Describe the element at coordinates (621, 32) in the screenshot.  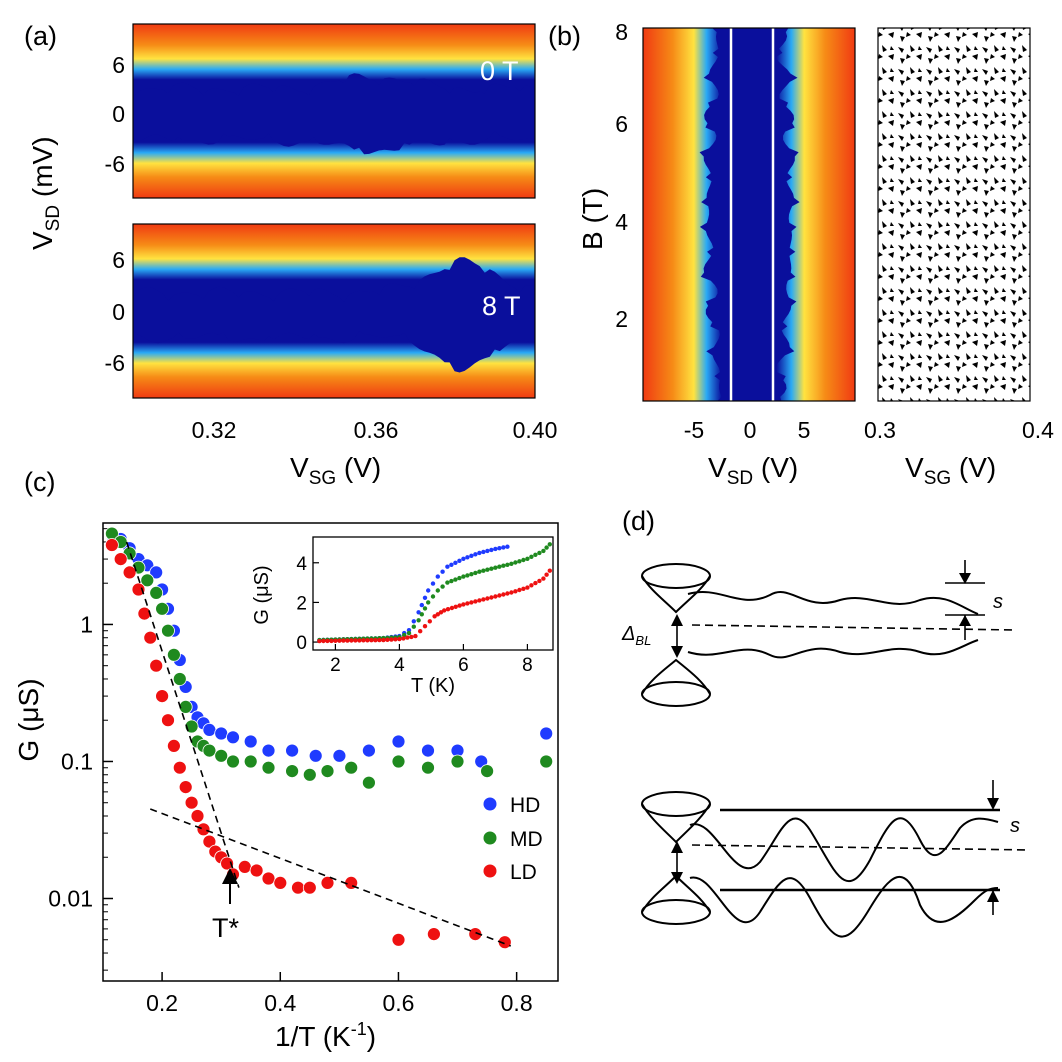
I see `b-ytick-8: 8` at that location.